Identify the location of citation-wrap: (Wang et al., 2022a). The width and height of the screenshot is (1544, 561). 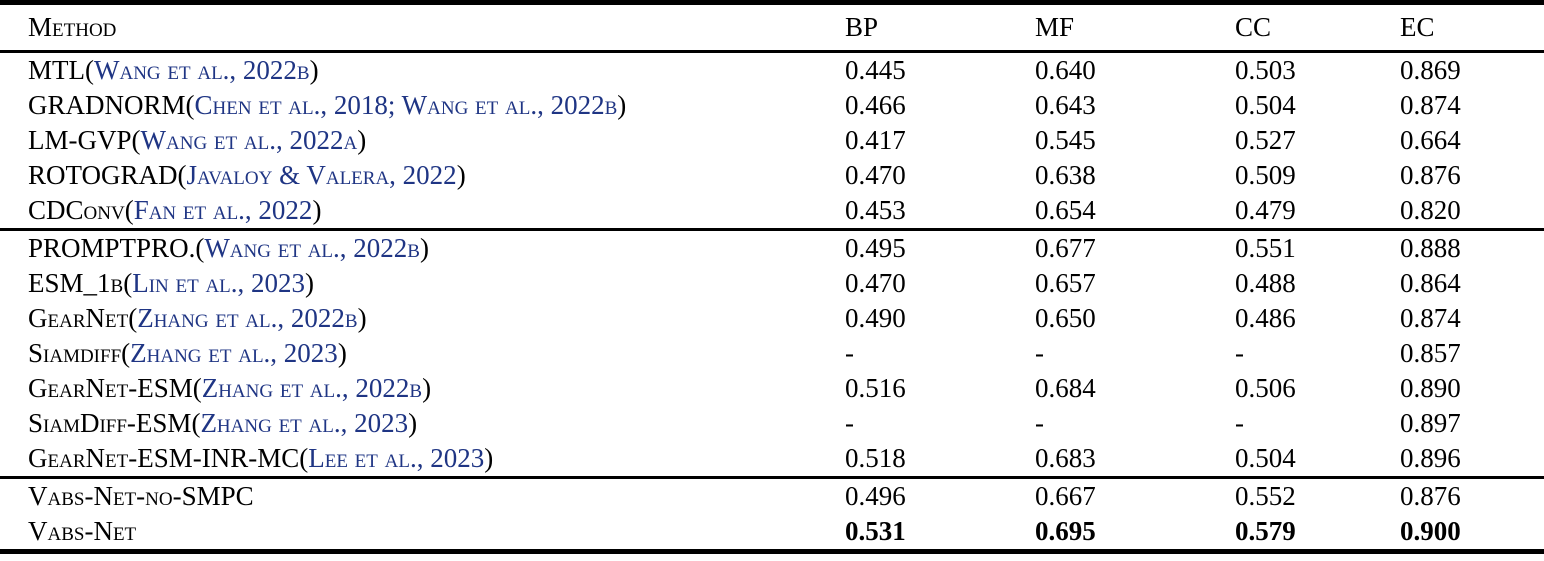
(249, 140).